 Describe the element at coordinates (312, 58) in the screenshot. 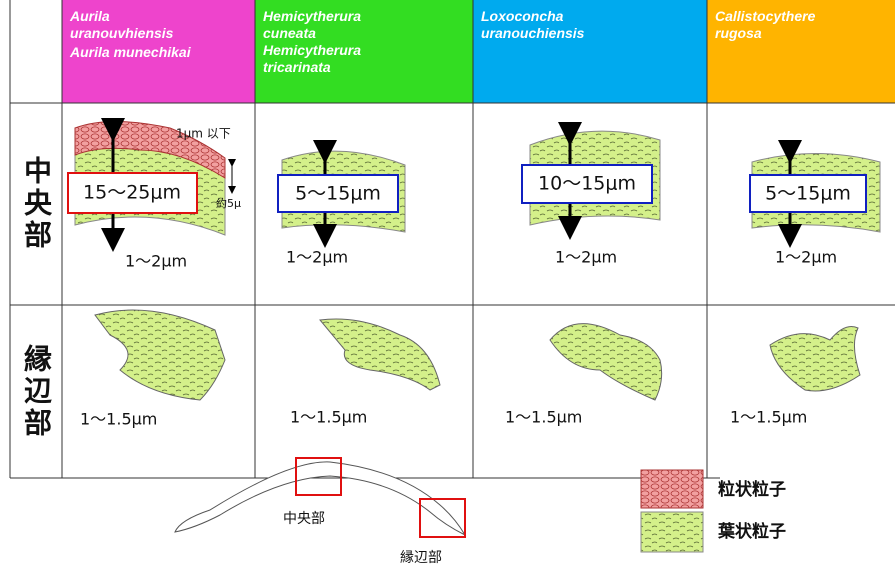

I see `species-name: Hemicytherura tricarinata` at that location.